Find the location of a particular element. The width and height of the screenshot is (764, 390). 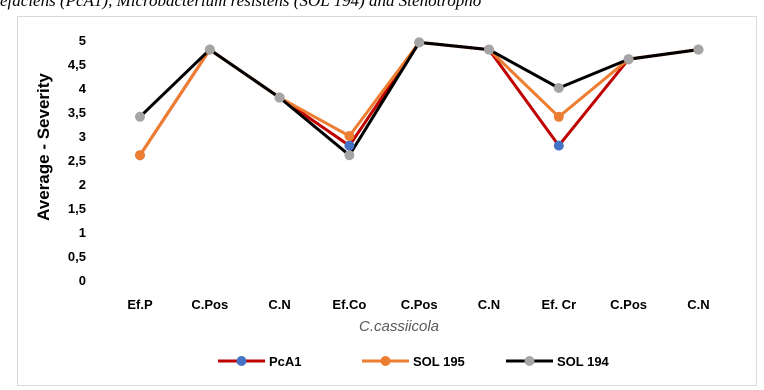

y-tick-label: 1,5 is located at coordinates (77, 208).